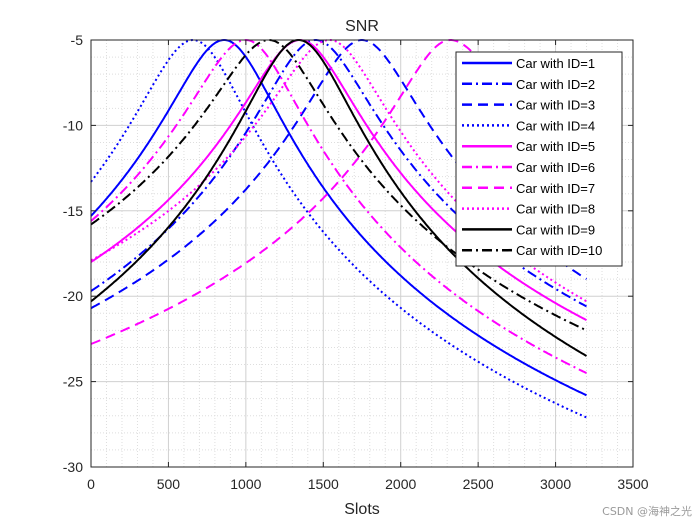  Describe the element at coordinates (362, 26) in the screenshot. I see `chart-title: SNR` at that location.